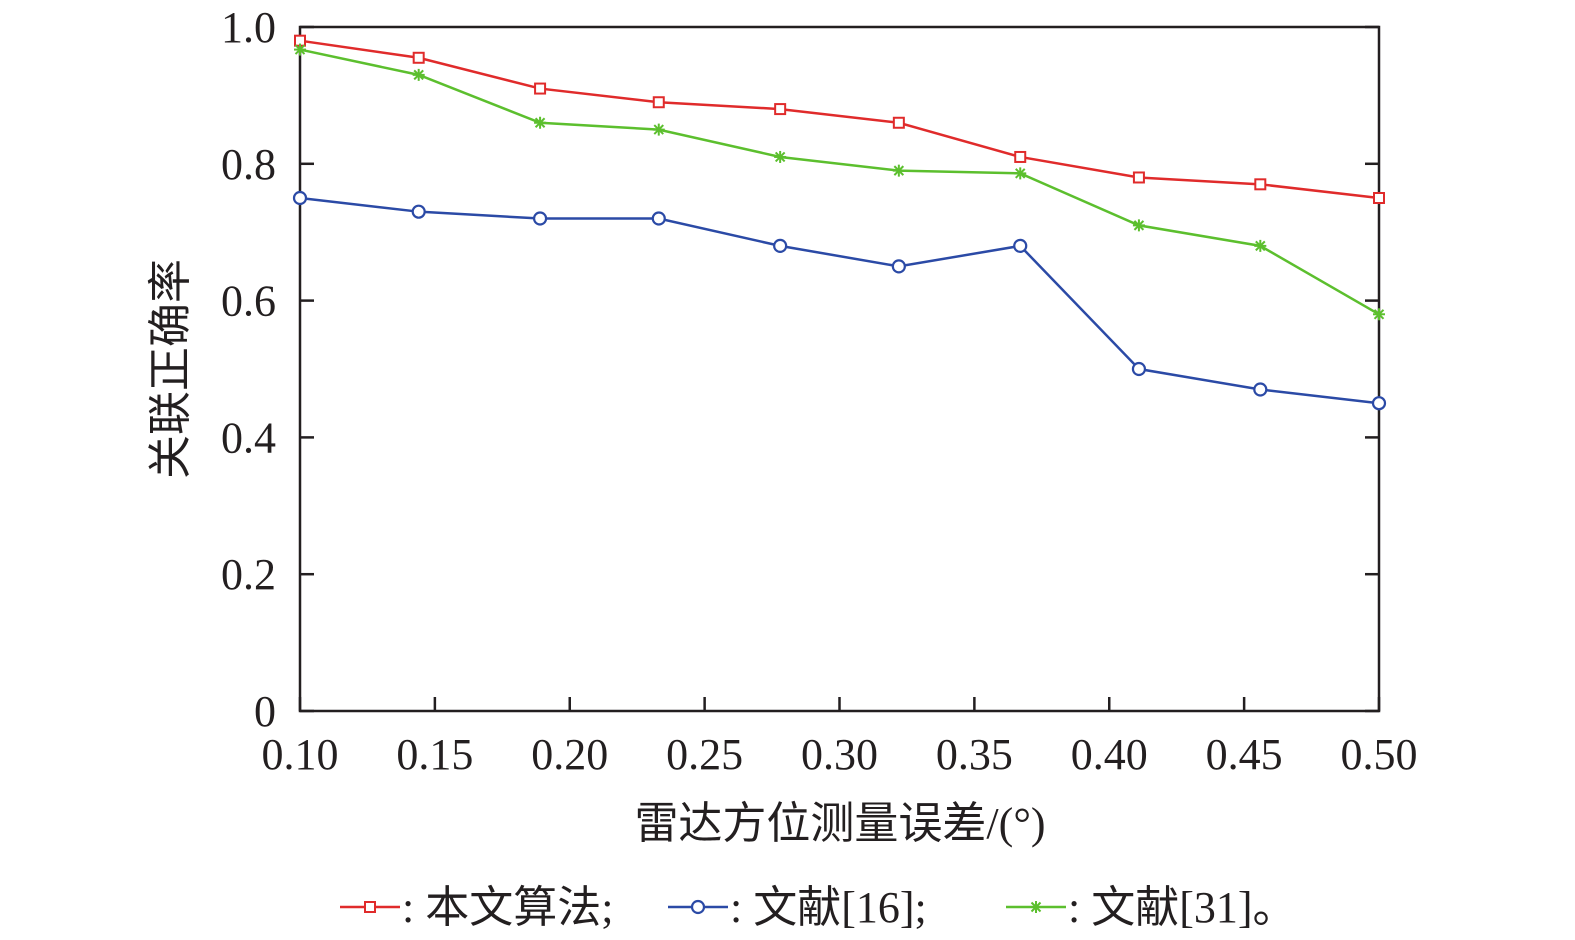 The width and height of the screenshot is (1575, 940). What do you see at coordinates (974, 754) in the screenshot?
I see `x-tick-label: 0.35` at bounding box center [974, 754].